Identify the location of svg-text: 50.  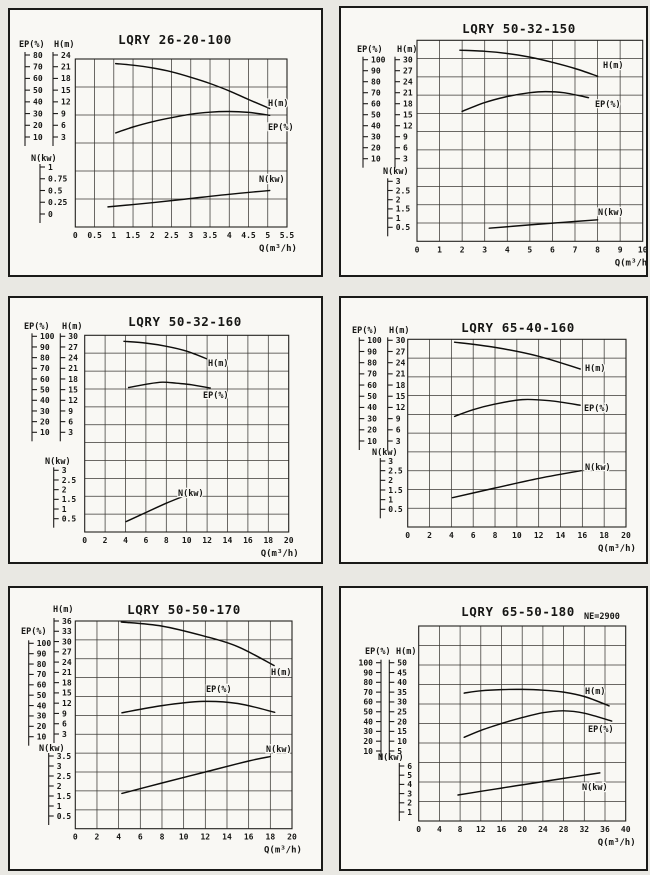
(368, 712).